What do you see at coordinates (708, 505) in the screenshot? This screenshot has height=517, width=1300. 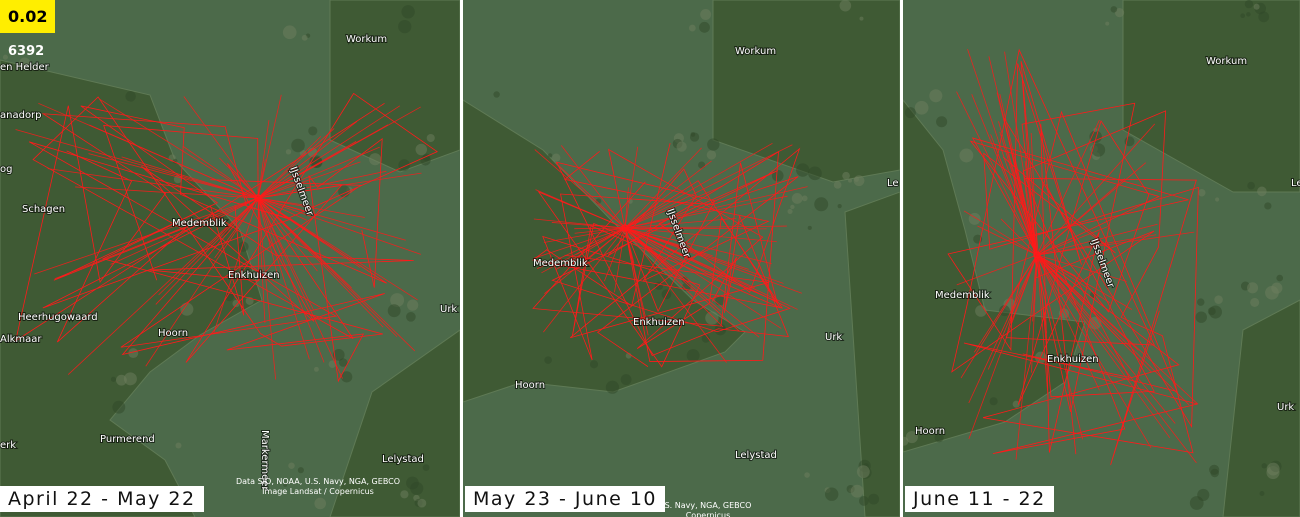 I see `attribution: S. Navy, NGA, GEBCO` at bounding box center [708, 505].